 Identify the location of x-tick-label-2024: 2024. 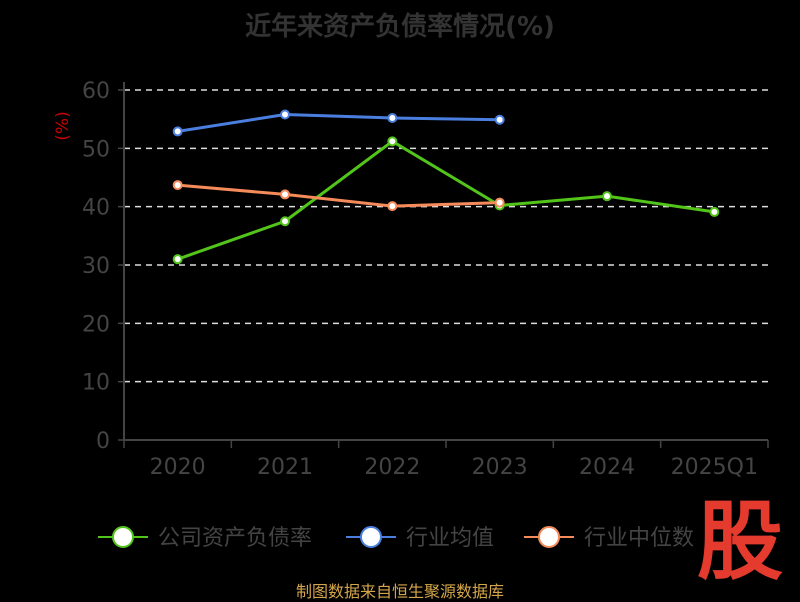
(607, 467).